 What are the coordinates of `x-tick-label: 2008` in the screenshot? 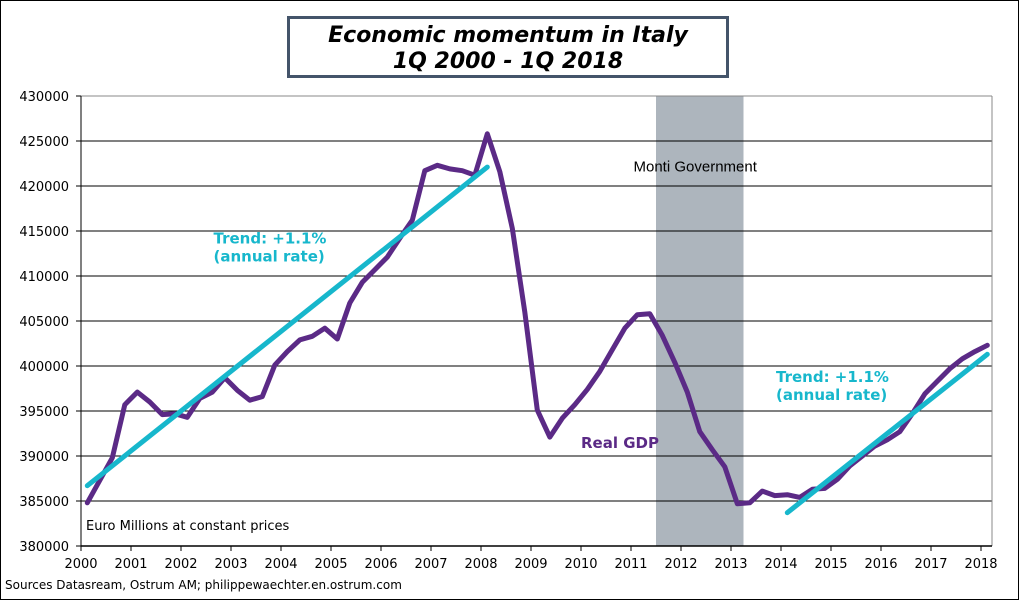 It's located at (480, 564).